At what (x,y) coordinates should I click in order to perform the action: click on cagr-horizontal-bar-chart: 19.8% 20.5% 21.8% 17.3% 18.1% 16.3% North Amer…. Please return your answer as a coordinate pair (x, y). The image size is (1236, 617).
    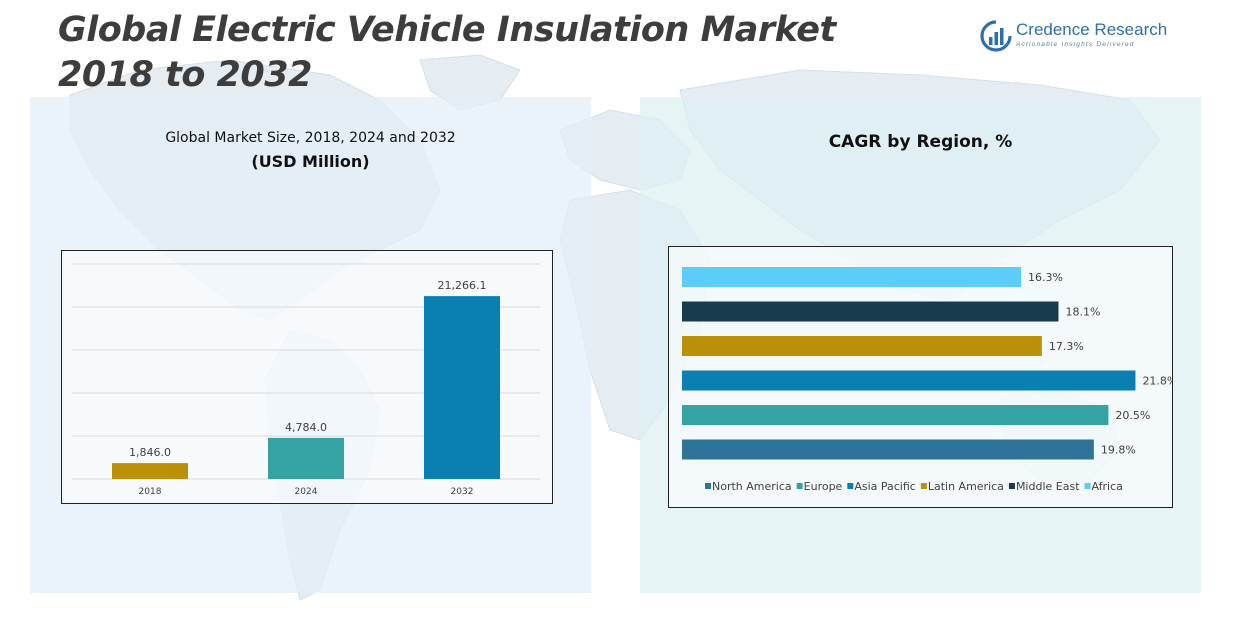
    Looking at the image, I should click on (927, 380).